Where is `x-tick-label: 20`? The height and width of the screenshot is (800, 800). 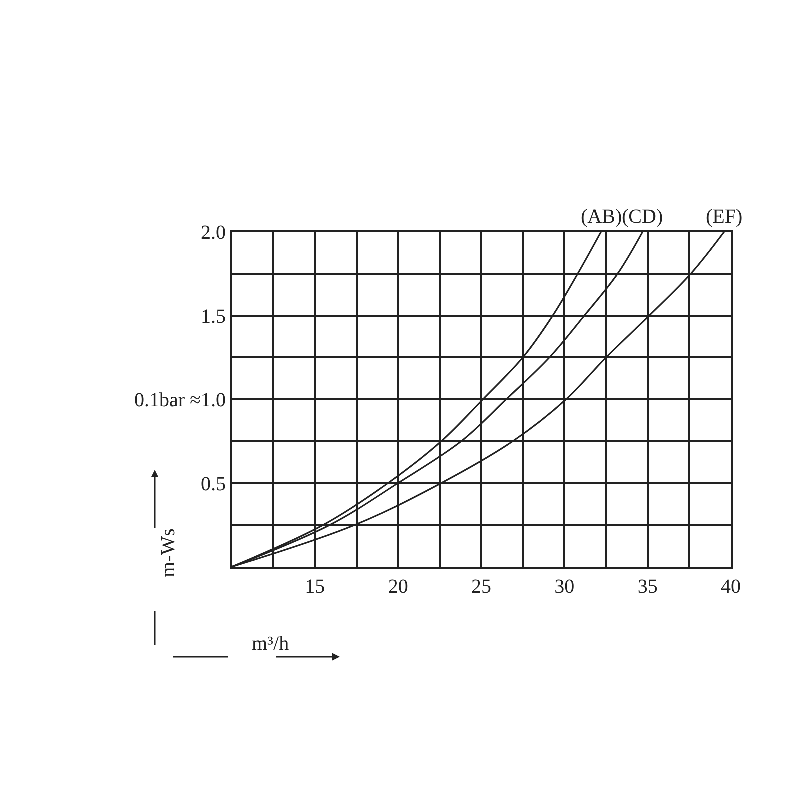
x-tick-label: 20 is located at coordinates (398, 587).